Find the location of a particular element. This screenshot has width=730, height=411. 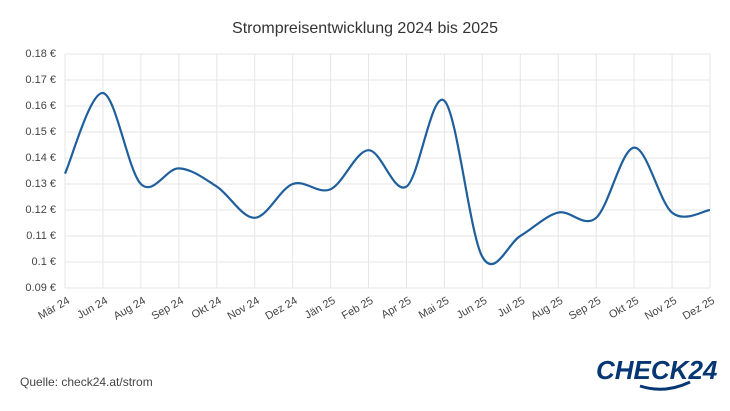

y-tick-label: 0.14 € is located at coordinates (40, 158).